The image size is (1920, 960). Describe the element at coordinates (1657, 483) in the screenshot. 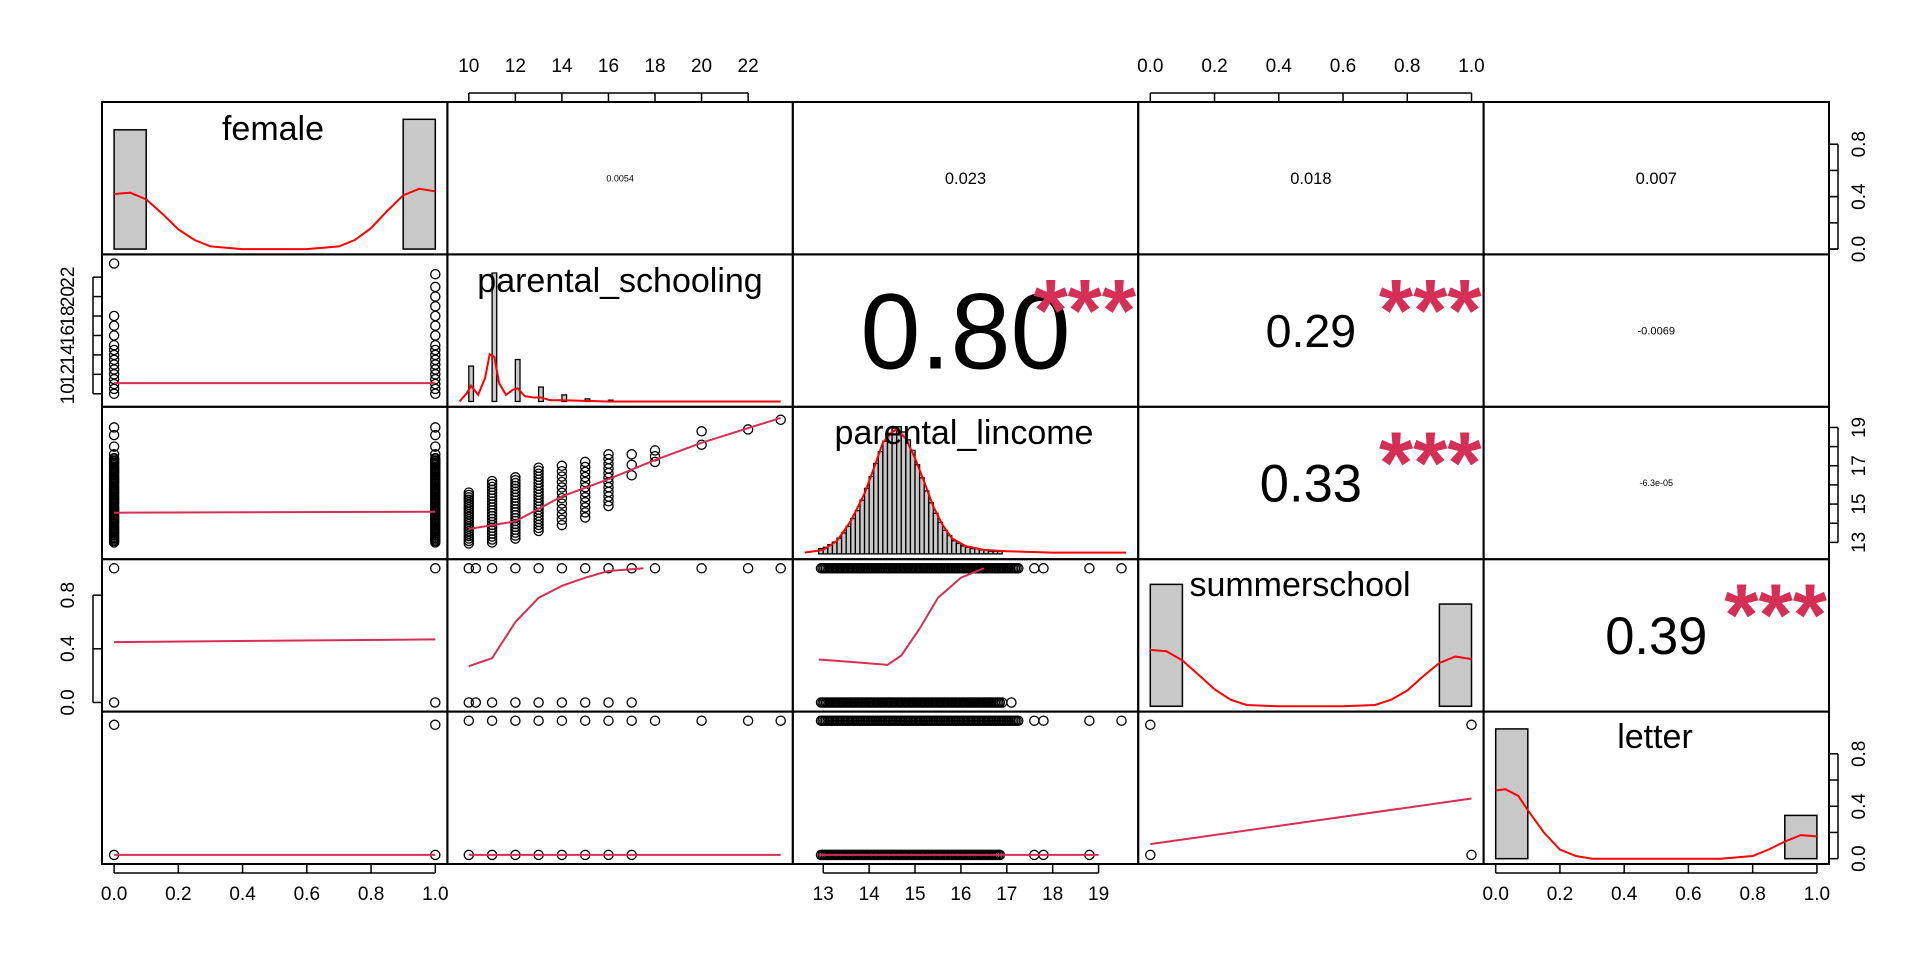

I see `correlation-value: -6.3e-05` at that location.